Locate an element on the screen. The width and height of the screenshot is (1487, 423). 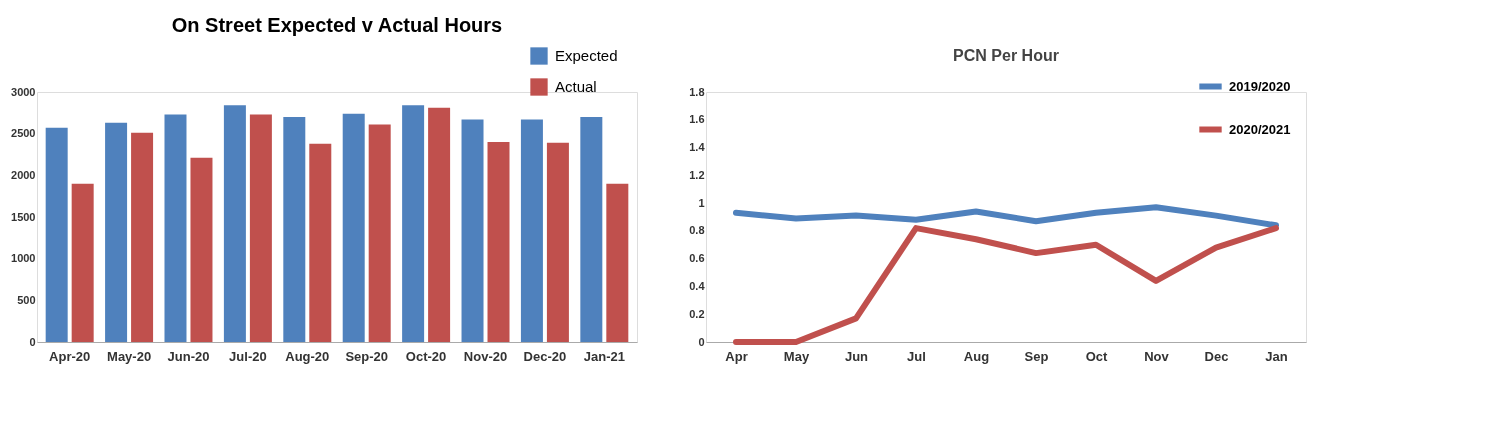
x-tick-label: Dec-20 is located at coordinates (545, 356).